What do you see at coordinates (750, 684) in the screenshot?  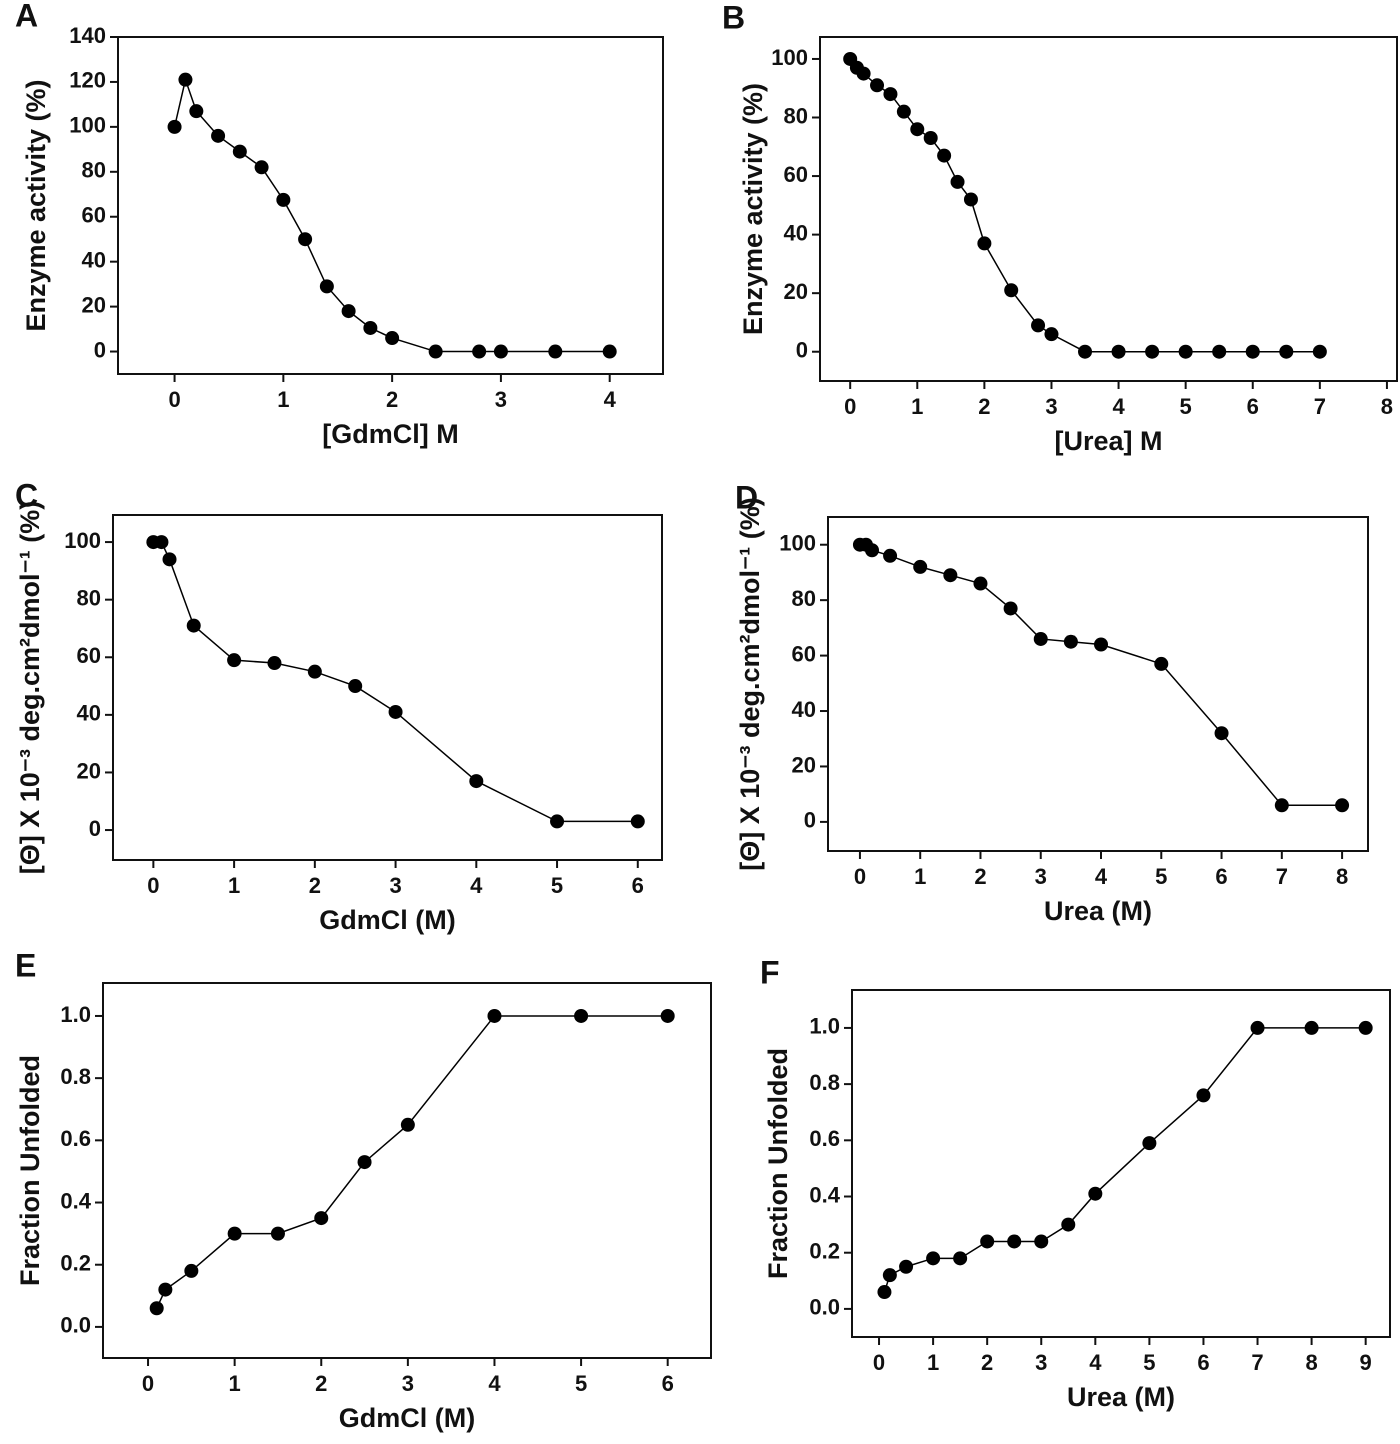 I see `y-axis-label: [Θ] X 10⁻³ deg.cm²dmol⁻¹ (%)` at bounding box center [750, 684].